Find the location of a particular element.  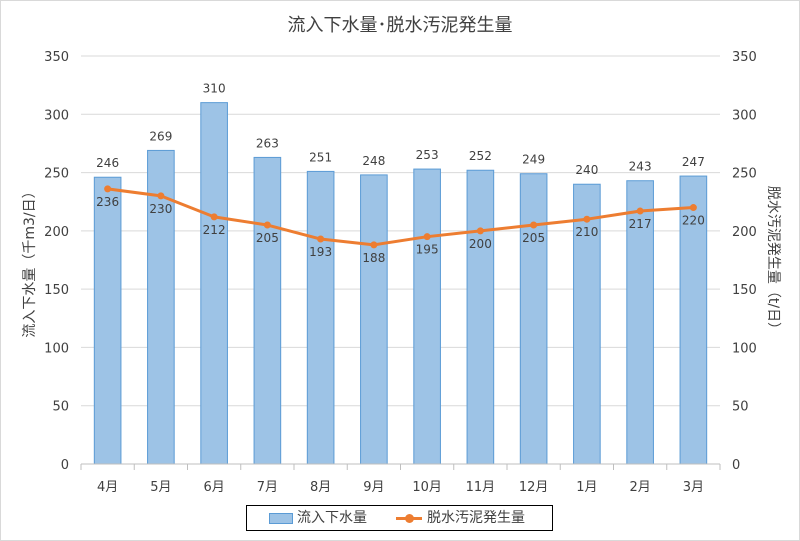

x-tick-label: 8月 is located at coordinates (320, 487).